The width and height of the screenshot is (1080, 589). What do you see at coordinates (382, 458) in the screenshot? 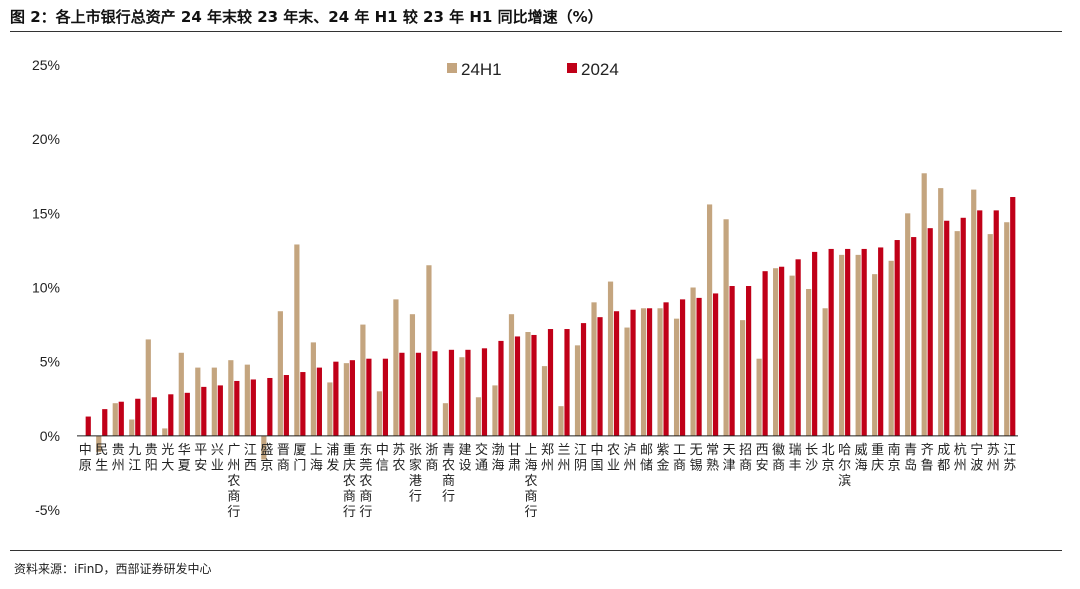
I see `category-label: 中信` at bounding box center [382, 458].